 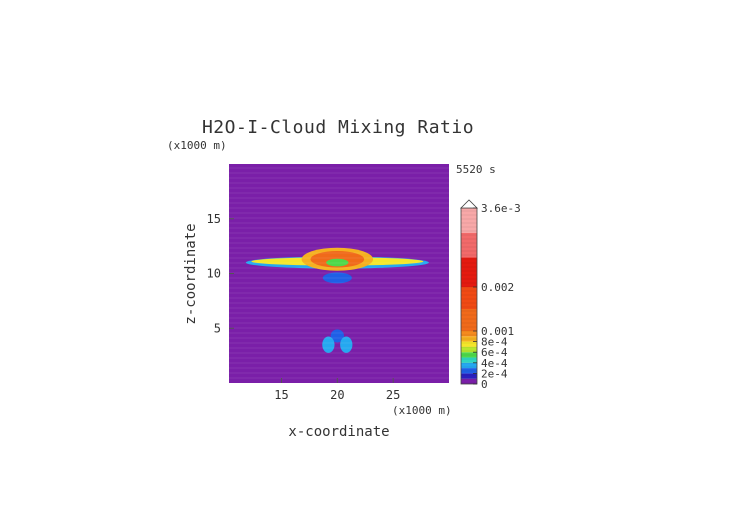 What do you see at coordinates (497, 331) in the screenshot?
I see `colorbar-tick-label: 0.001` at bounding box center [497, 331].